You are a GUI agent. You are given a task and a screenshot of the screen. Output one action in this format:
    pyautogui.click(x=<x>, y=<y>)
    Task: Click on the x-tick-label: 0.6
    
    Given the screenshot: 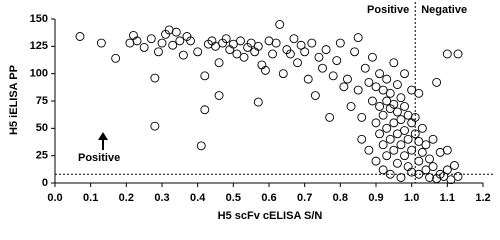 What is the action you would take?
    pyautogui.click(x=268, y=198)
    